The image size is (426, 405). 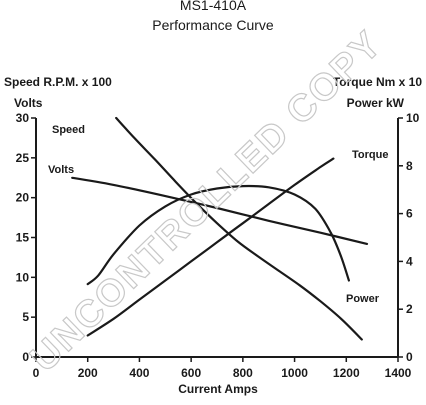 What do you see at coordinates (25, 357) in the screenshot?
I see `left-tick-label: 0` at bounding box center [25, 357].